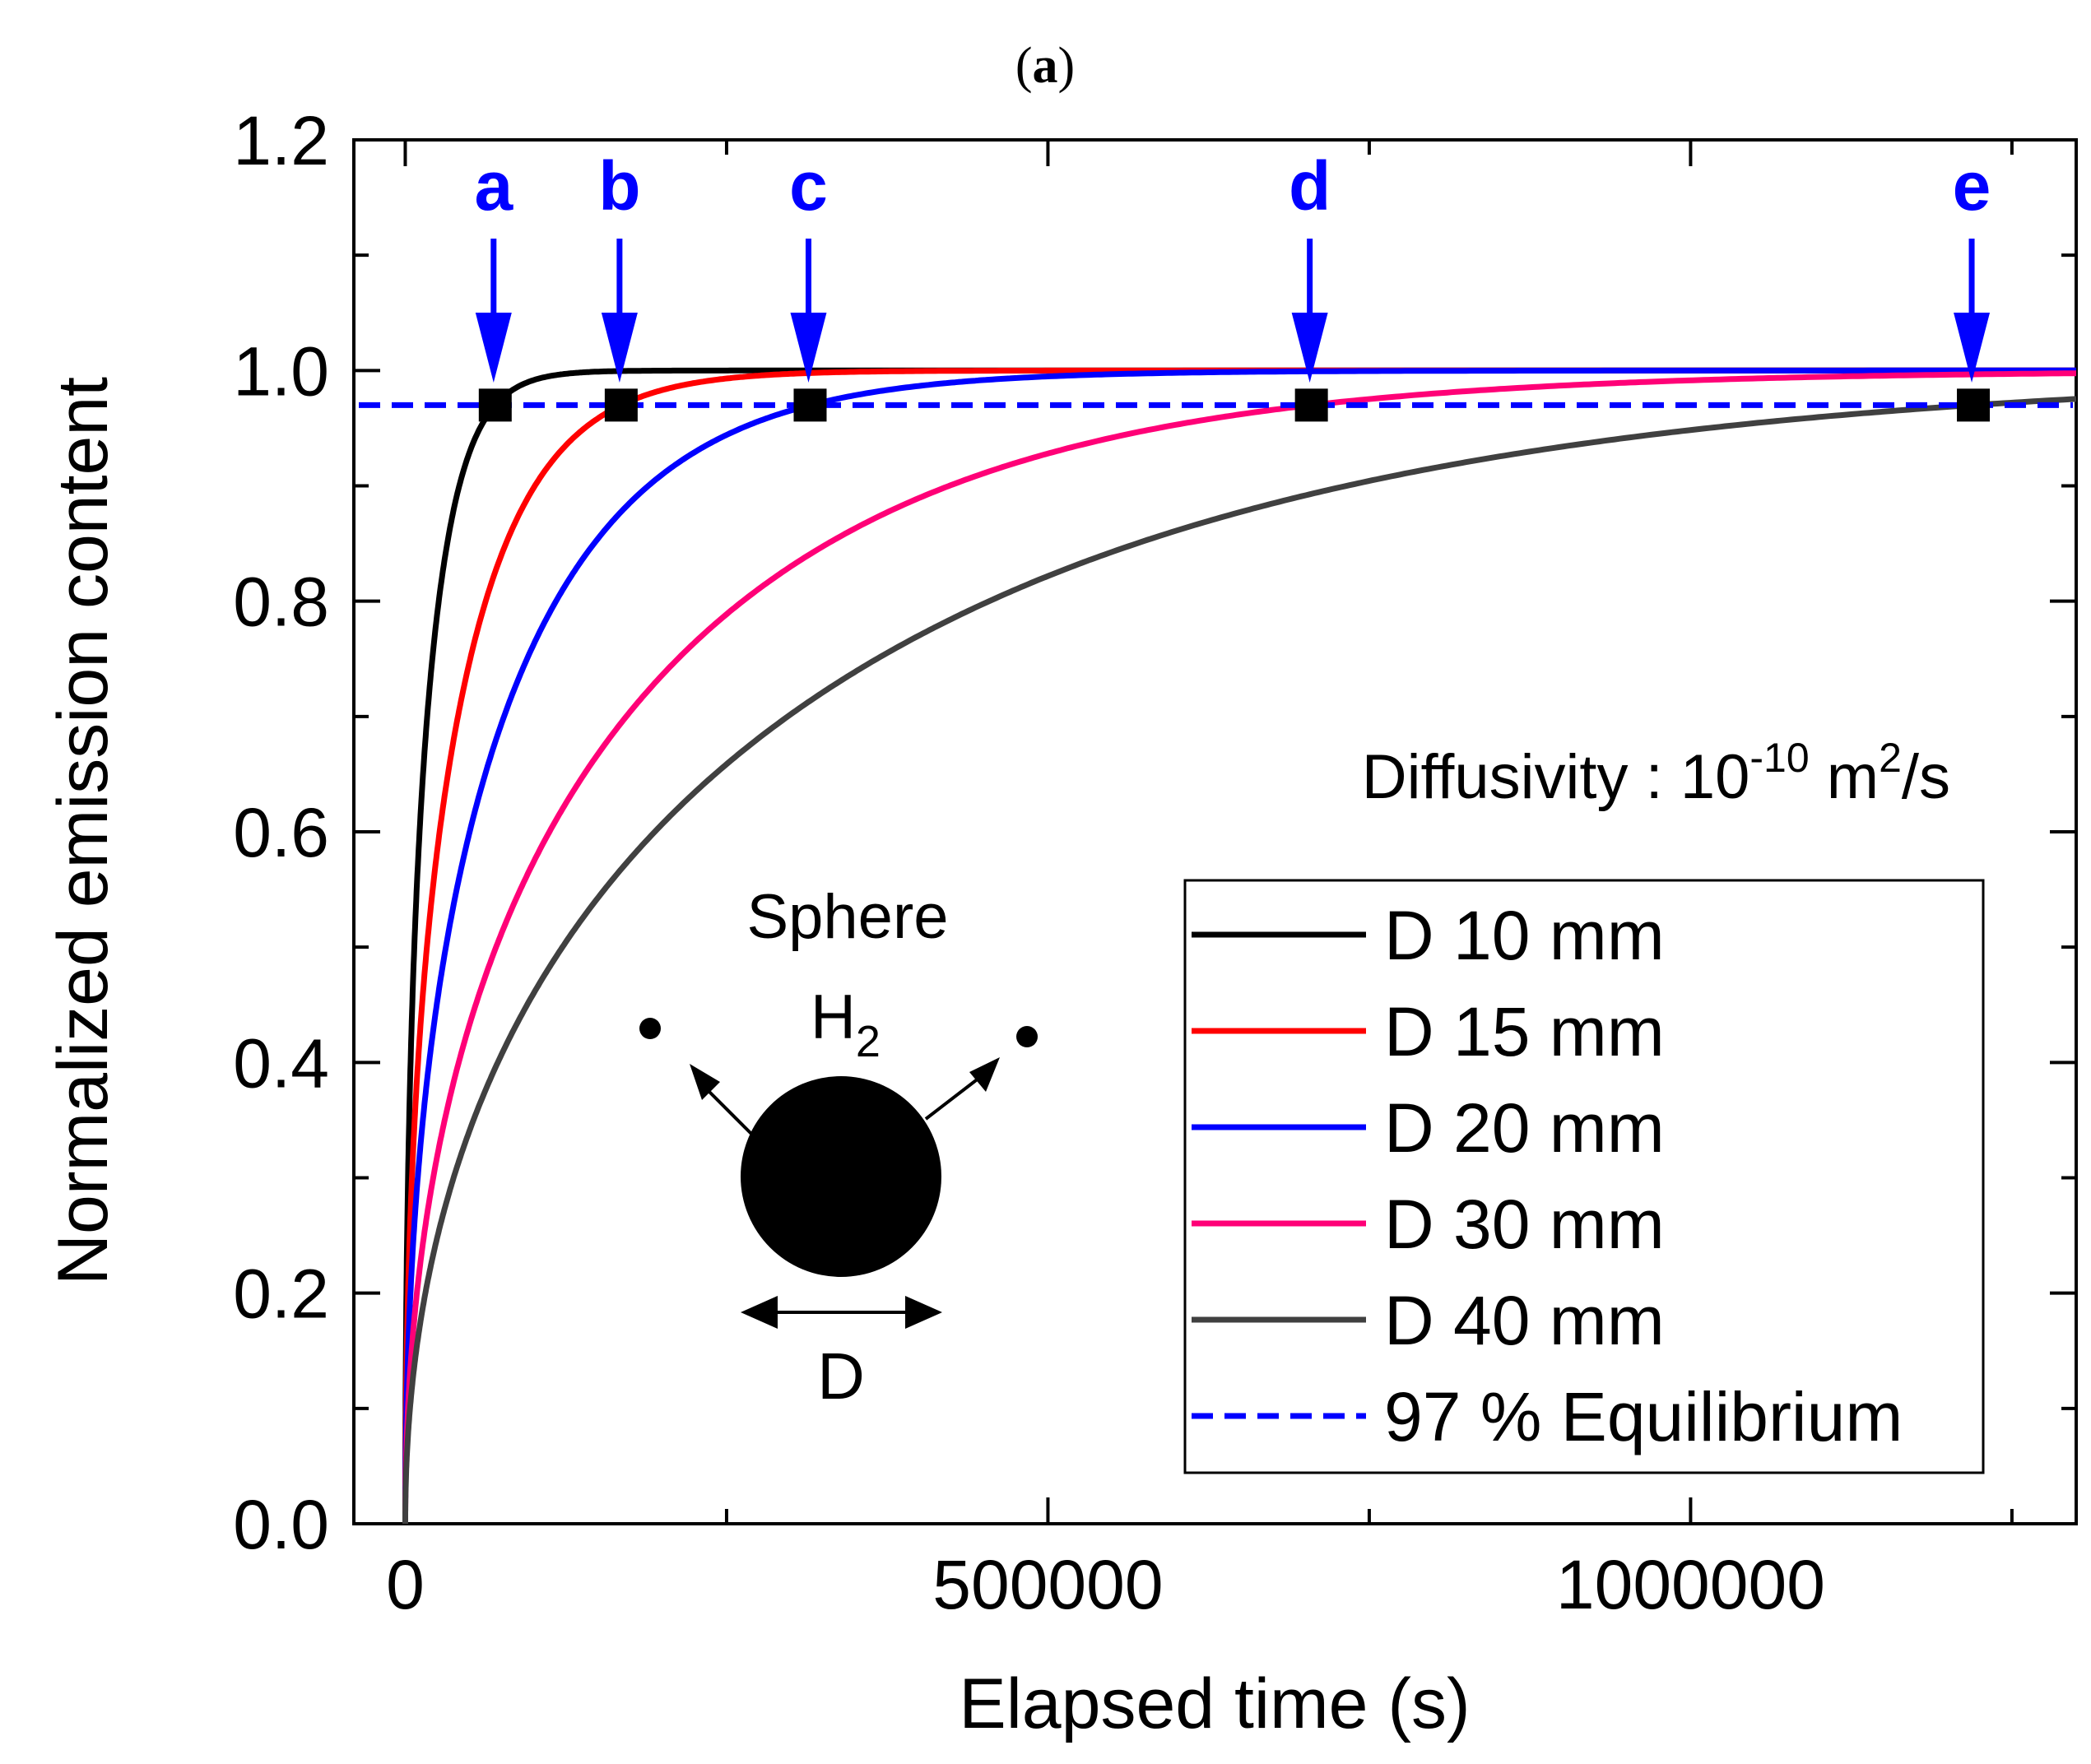 Image resolution: width=2091 pixels, height=1764 pixels. What do you see at coordinates (493, 186) in the screenshot?
I see `marker-label-a: a` at bounding box center [493, 186].